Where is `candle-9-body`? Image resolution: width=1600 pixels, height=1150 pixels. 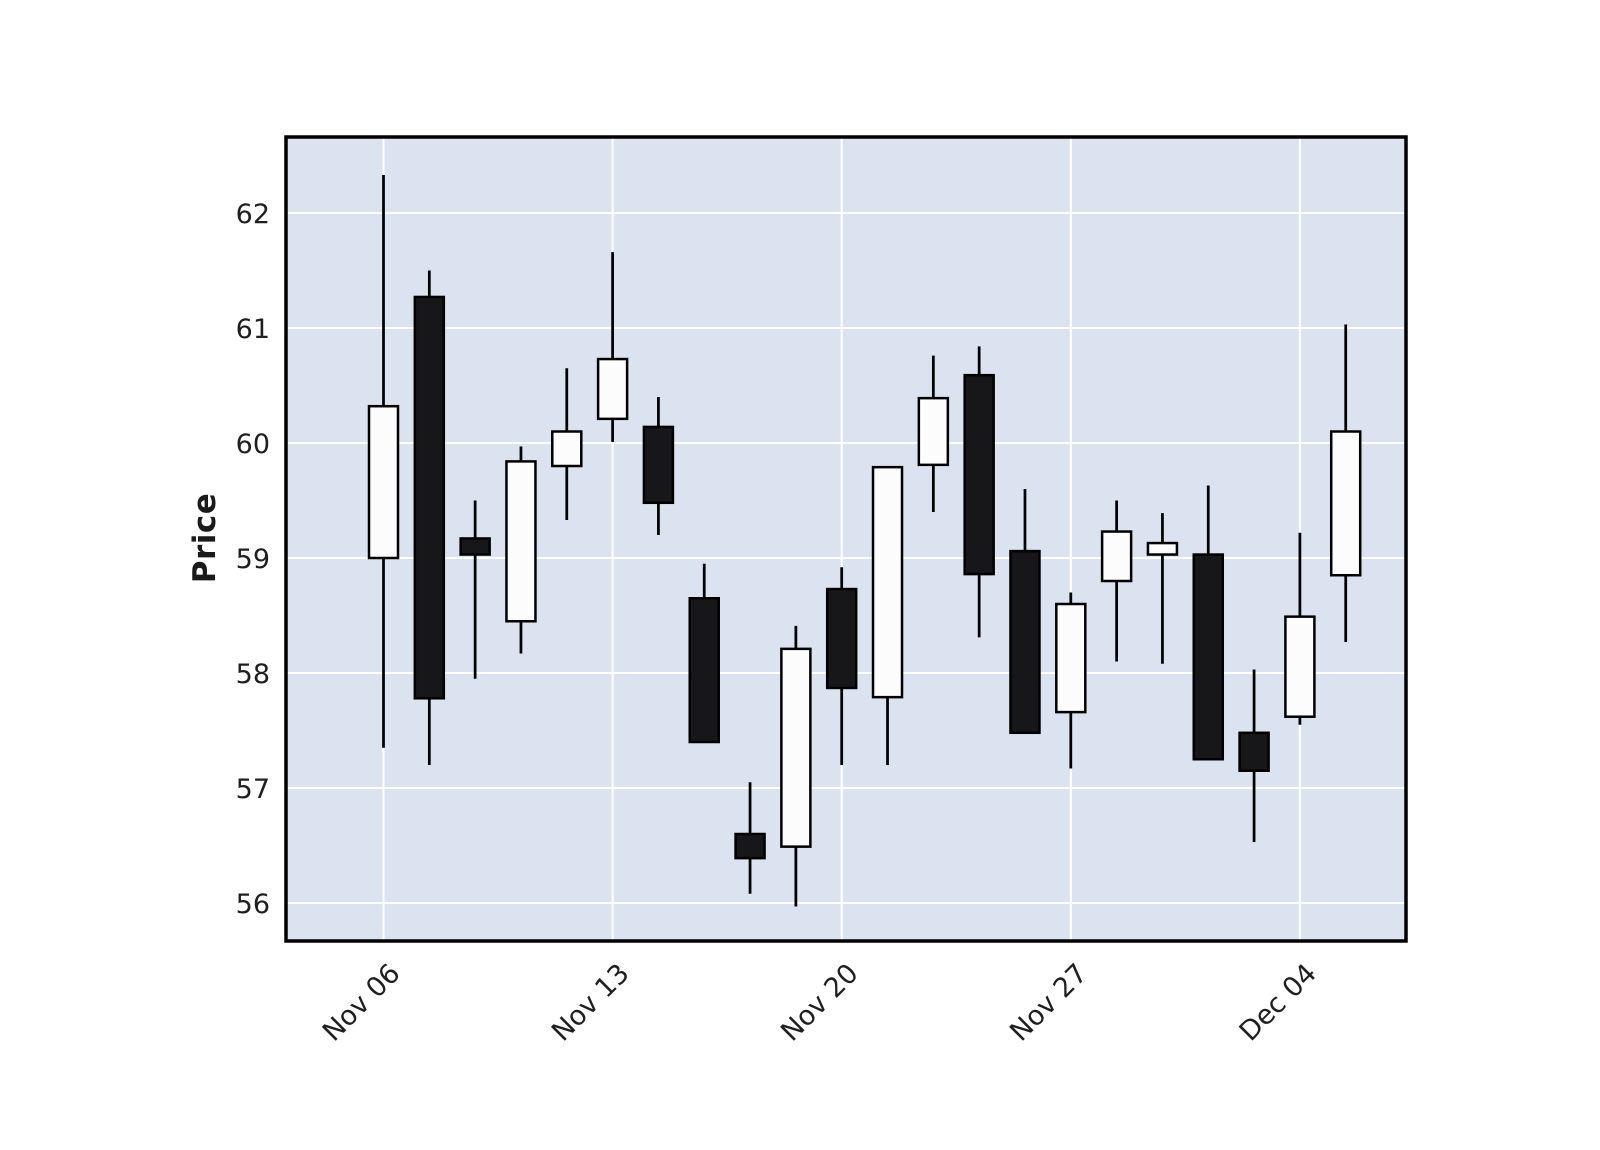
candle-9-body is located at coordinates (750, 846).